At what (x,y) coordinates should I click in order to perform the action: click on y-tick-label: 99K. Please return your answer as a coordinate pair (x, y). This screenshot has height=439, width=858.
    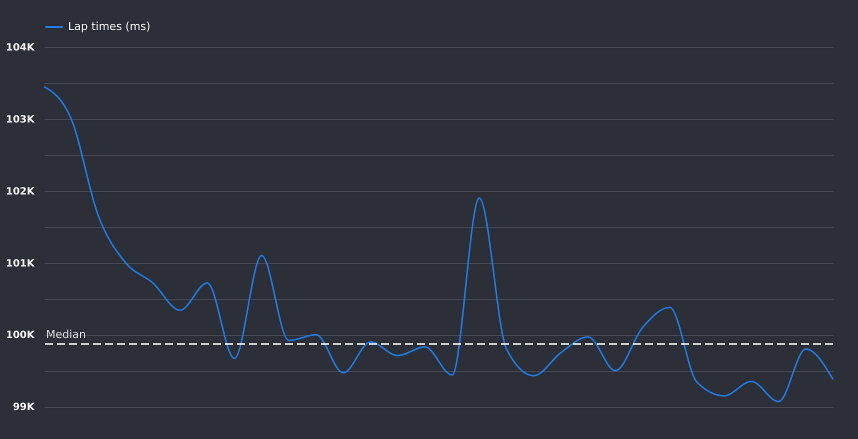
    Looking at the image, I should click on (24, 408).